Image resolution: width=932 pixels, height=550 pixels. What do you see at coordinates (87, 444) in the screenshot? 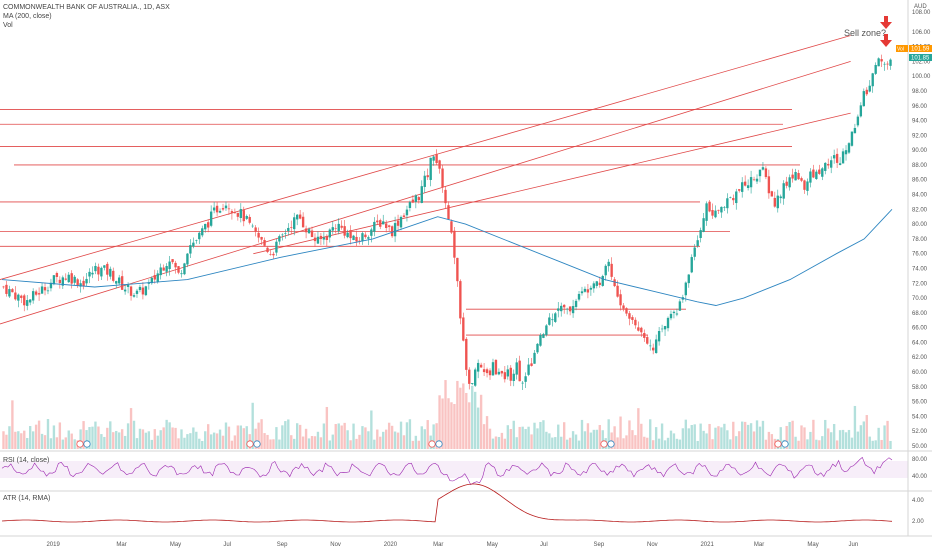
I see `earnings-marker` at bounding box center [87, 444].